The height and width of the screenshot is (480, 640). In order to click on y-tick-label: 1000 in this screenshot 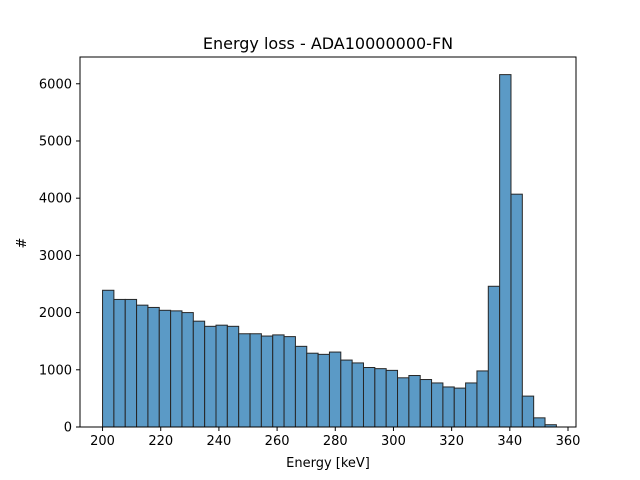, I will do `click(55, 370)`.